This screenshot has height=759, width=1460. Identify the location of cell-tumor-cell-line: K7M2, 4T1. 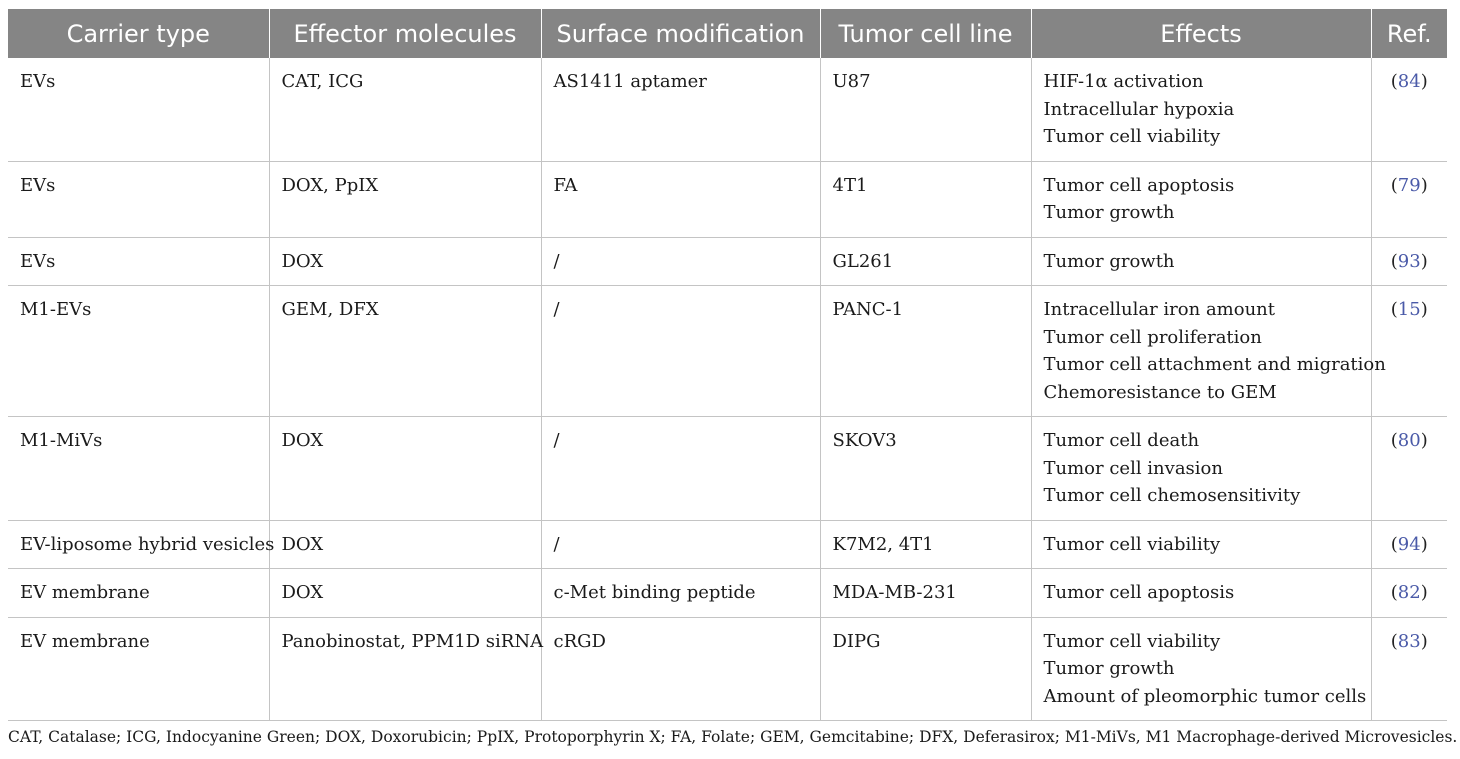
(925, 544).